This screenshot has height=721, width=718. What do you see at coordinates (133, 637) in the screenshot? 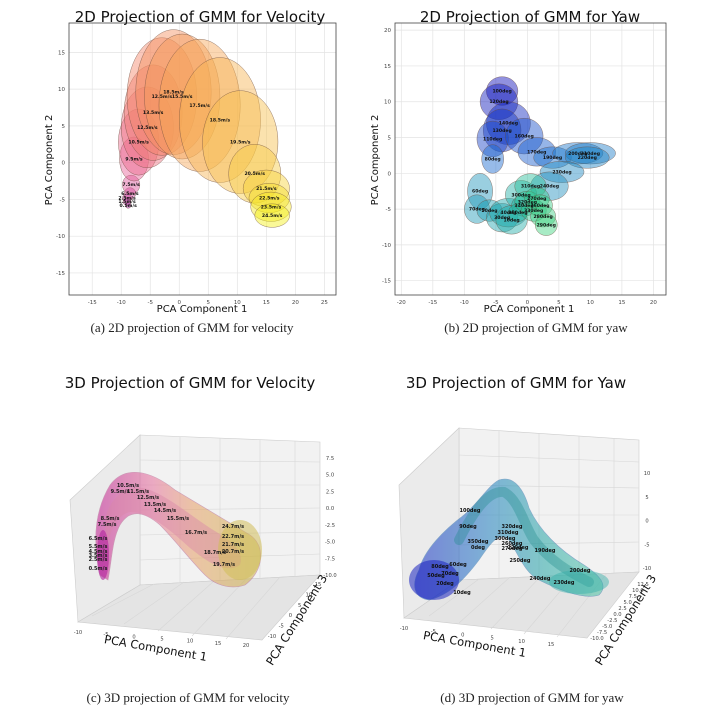
I see `chart-c-x-tick-label: 0` at bounding box center [133, 637].